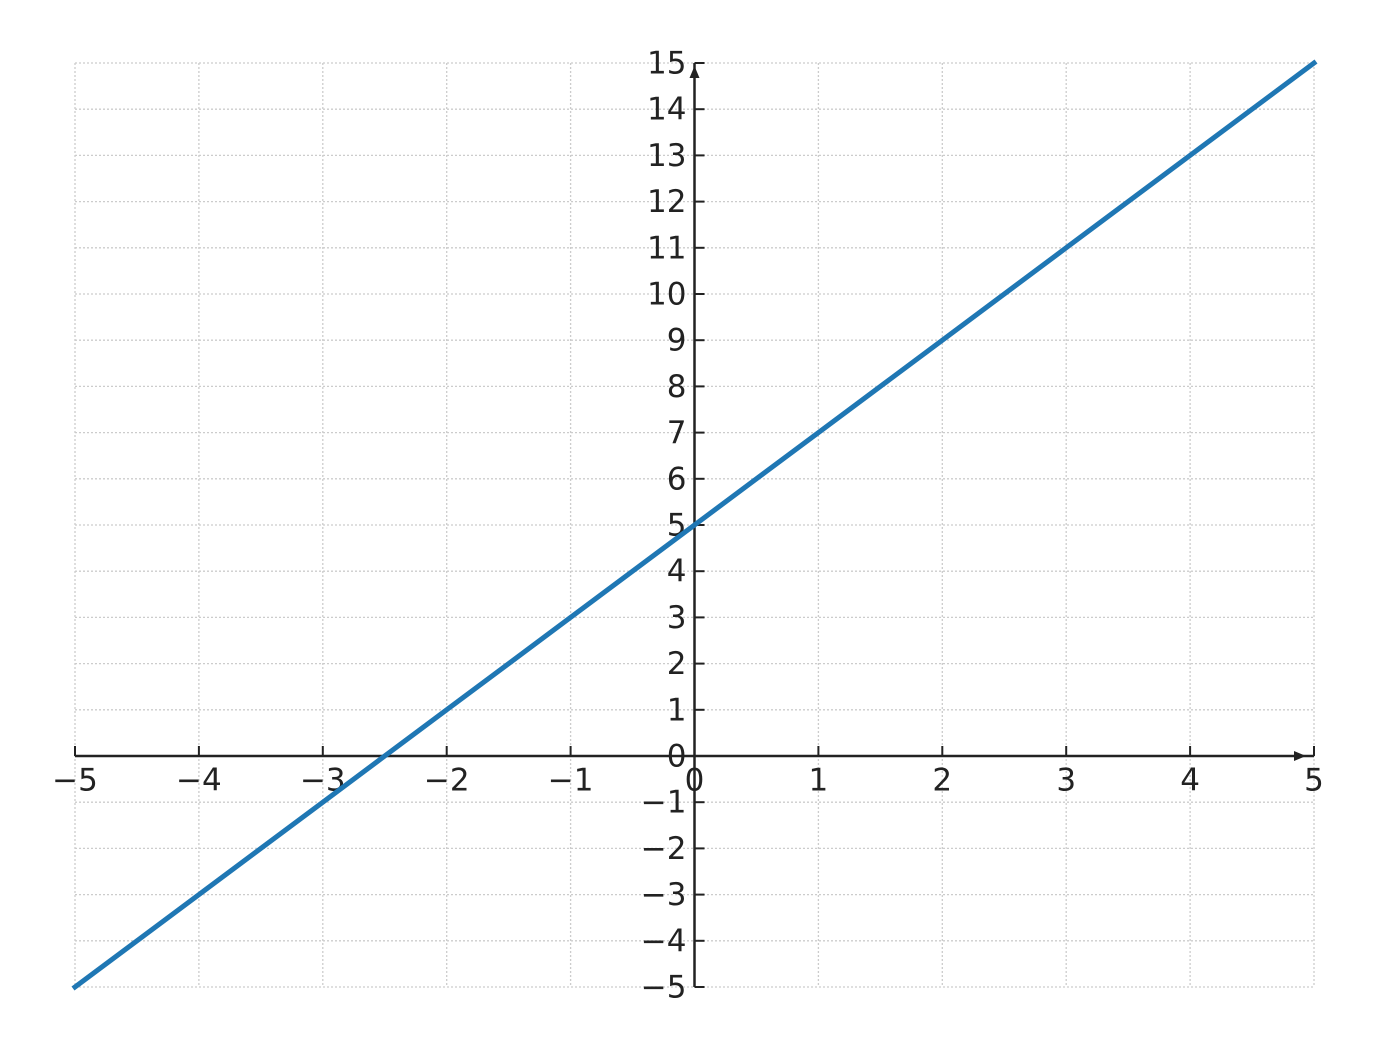  Describe the element at coordinates (677, 341) in the screenshot. I see `y-tick-label: 9` at that location.